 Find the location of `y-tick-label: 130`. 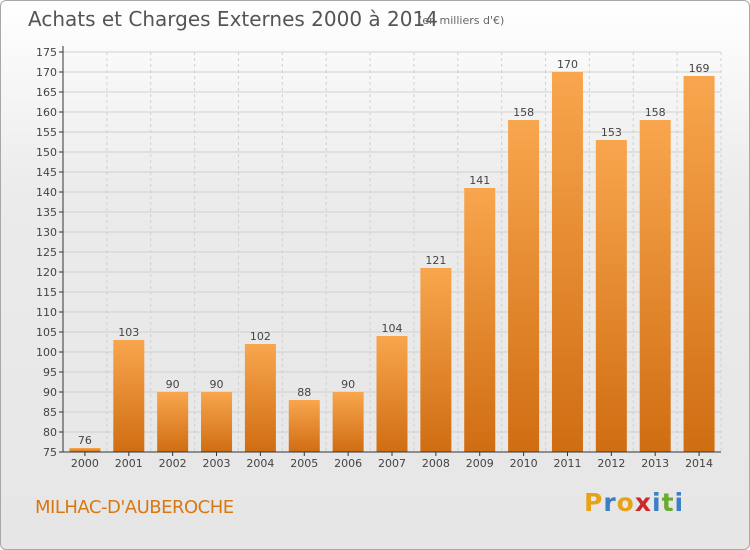

y-tick-label: 130 is located at coordinates (46, 232).